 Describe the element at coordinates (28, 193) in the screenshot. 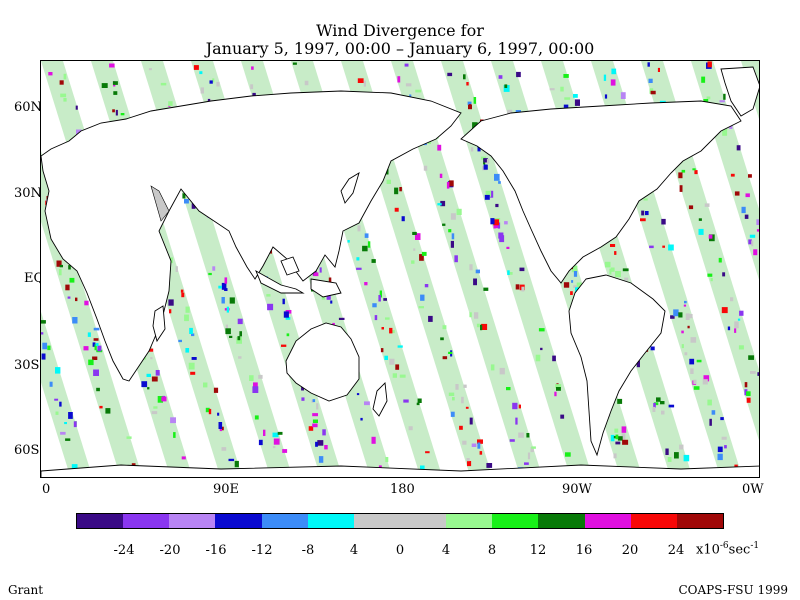

I see `lat-label-30n: 30N` at that location.